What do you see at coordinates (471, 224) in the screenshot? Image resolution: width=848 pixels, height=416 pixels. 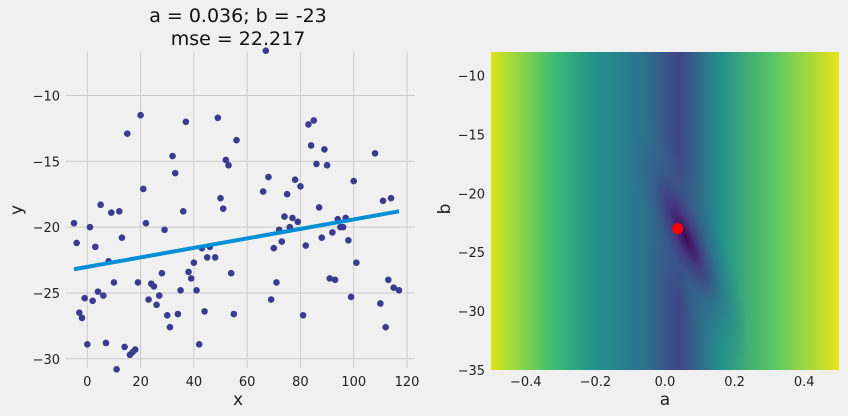 I see `heatmap-y-ticks: −35 −30 −25 −20 −15 −10` at bounding box center [471, 224].